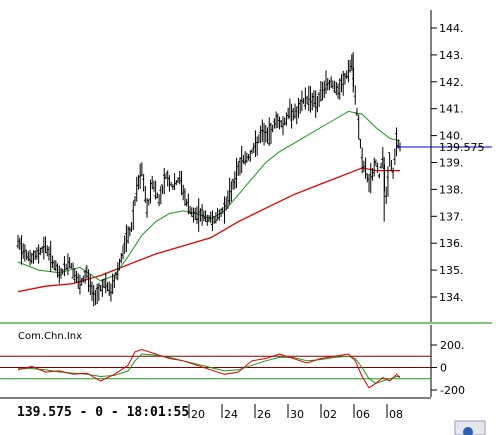 Image resolution: width=503 pixels, height=435 pixels. I want to click on indicator-tick-label: 200., so click(452, 345).